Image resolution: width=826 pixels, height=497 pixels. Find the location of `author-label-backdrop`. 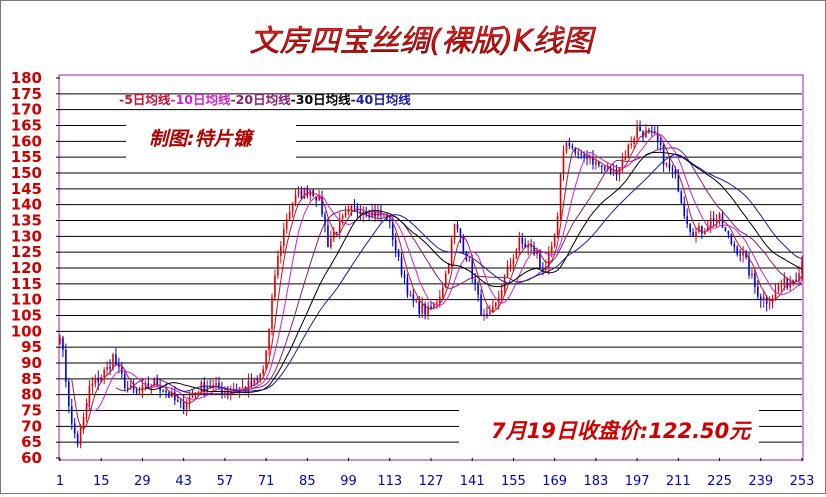

author-label-backdrop is located at coordinates (211, 139).